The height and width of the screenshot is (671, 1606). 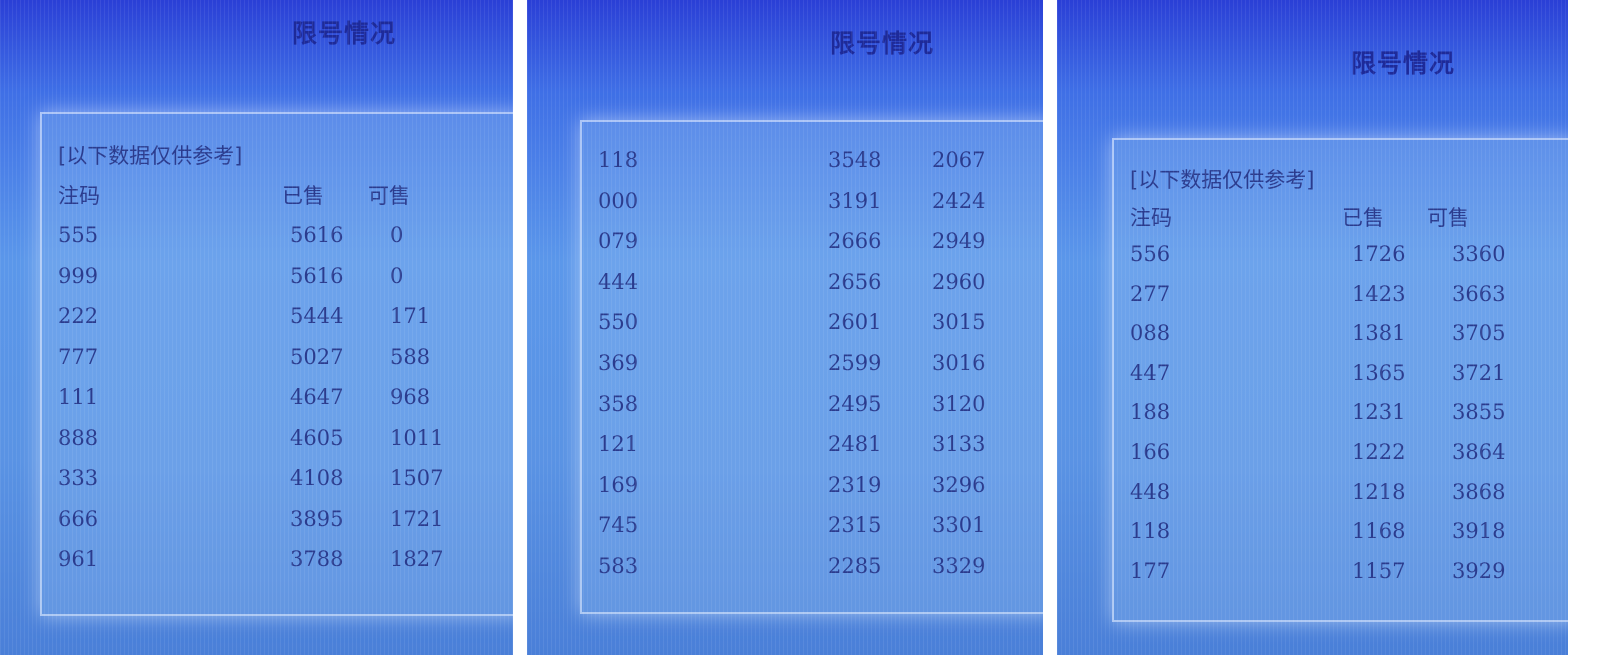 What do you see at coordinates (618, 444) in the screenshot?
I see `cell-code: 121` at bounding box center [618, 444].